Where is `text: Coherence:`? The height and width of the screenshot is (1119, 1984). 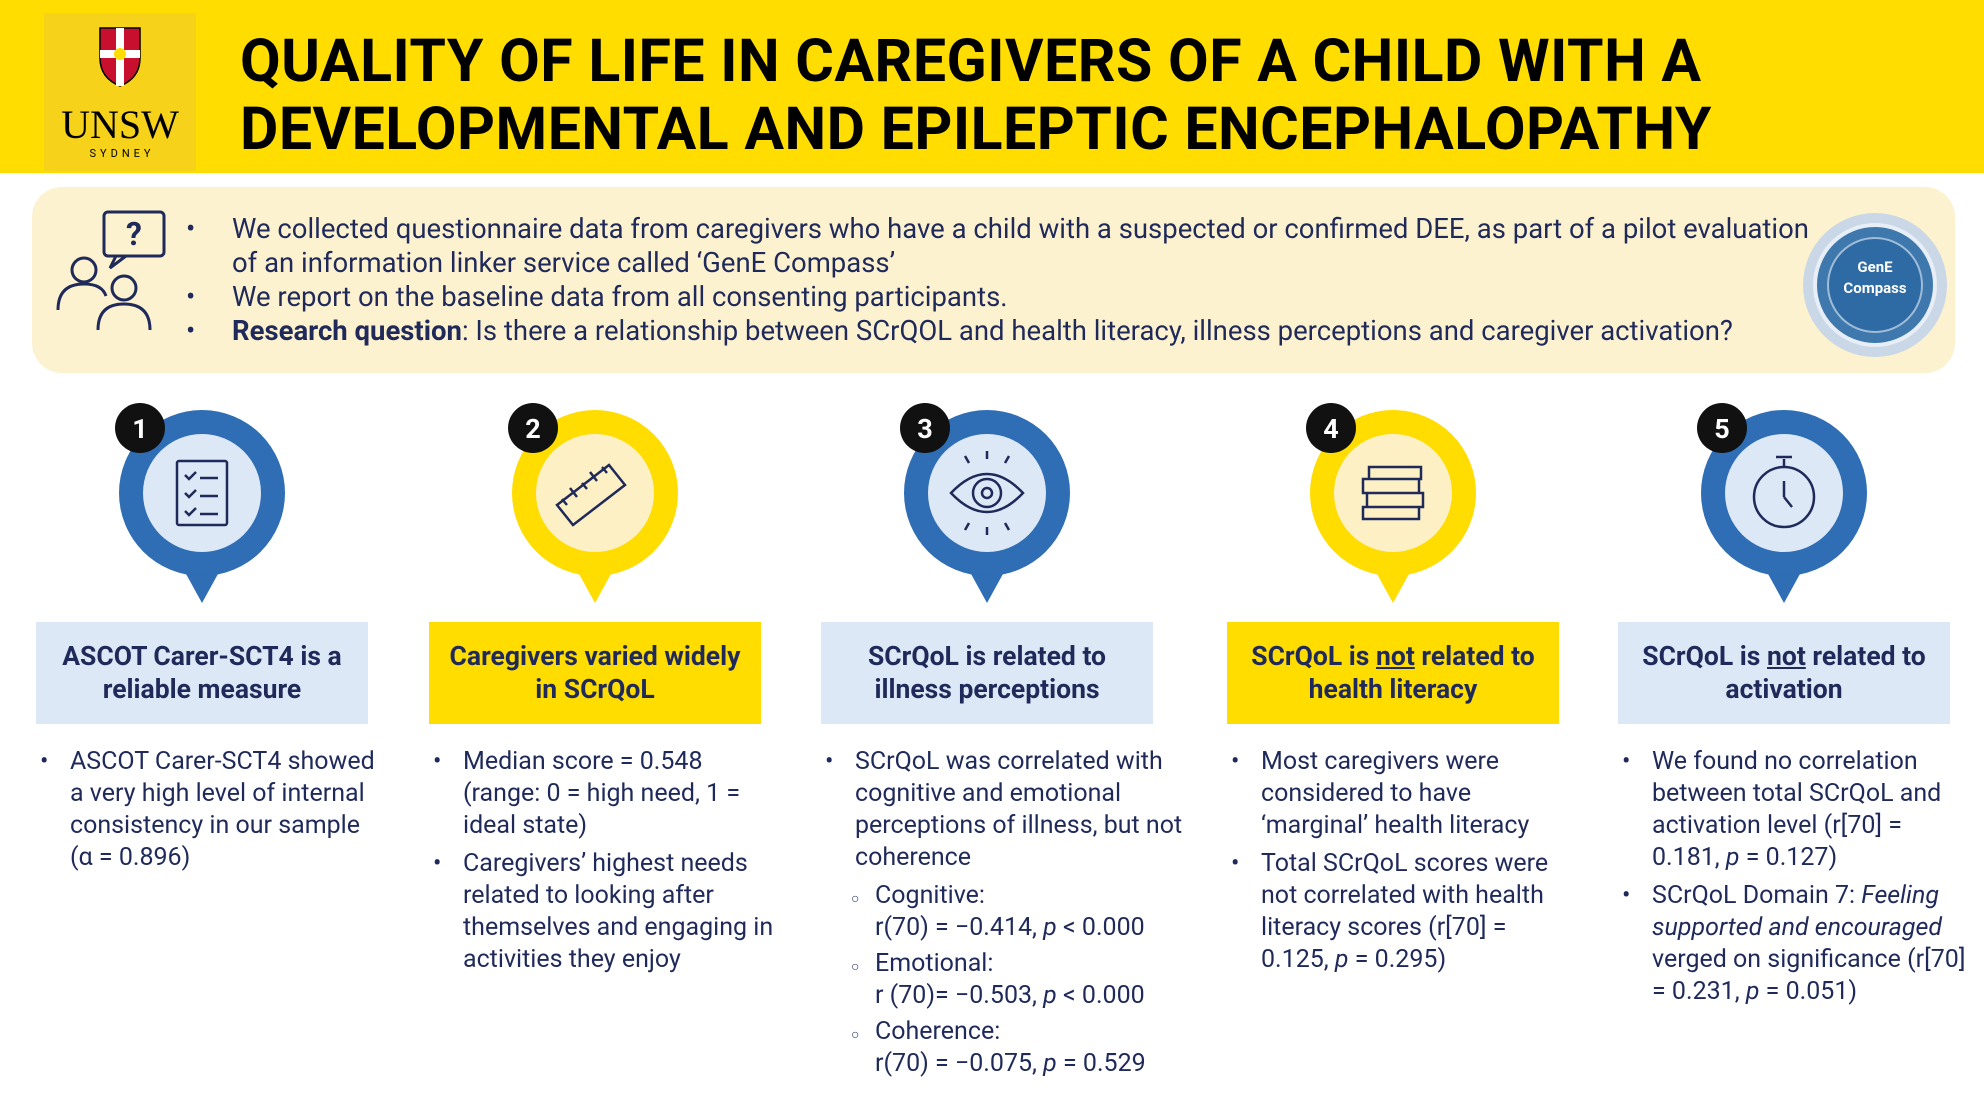 text: Coherence: is located at coordinates (938, 1031).